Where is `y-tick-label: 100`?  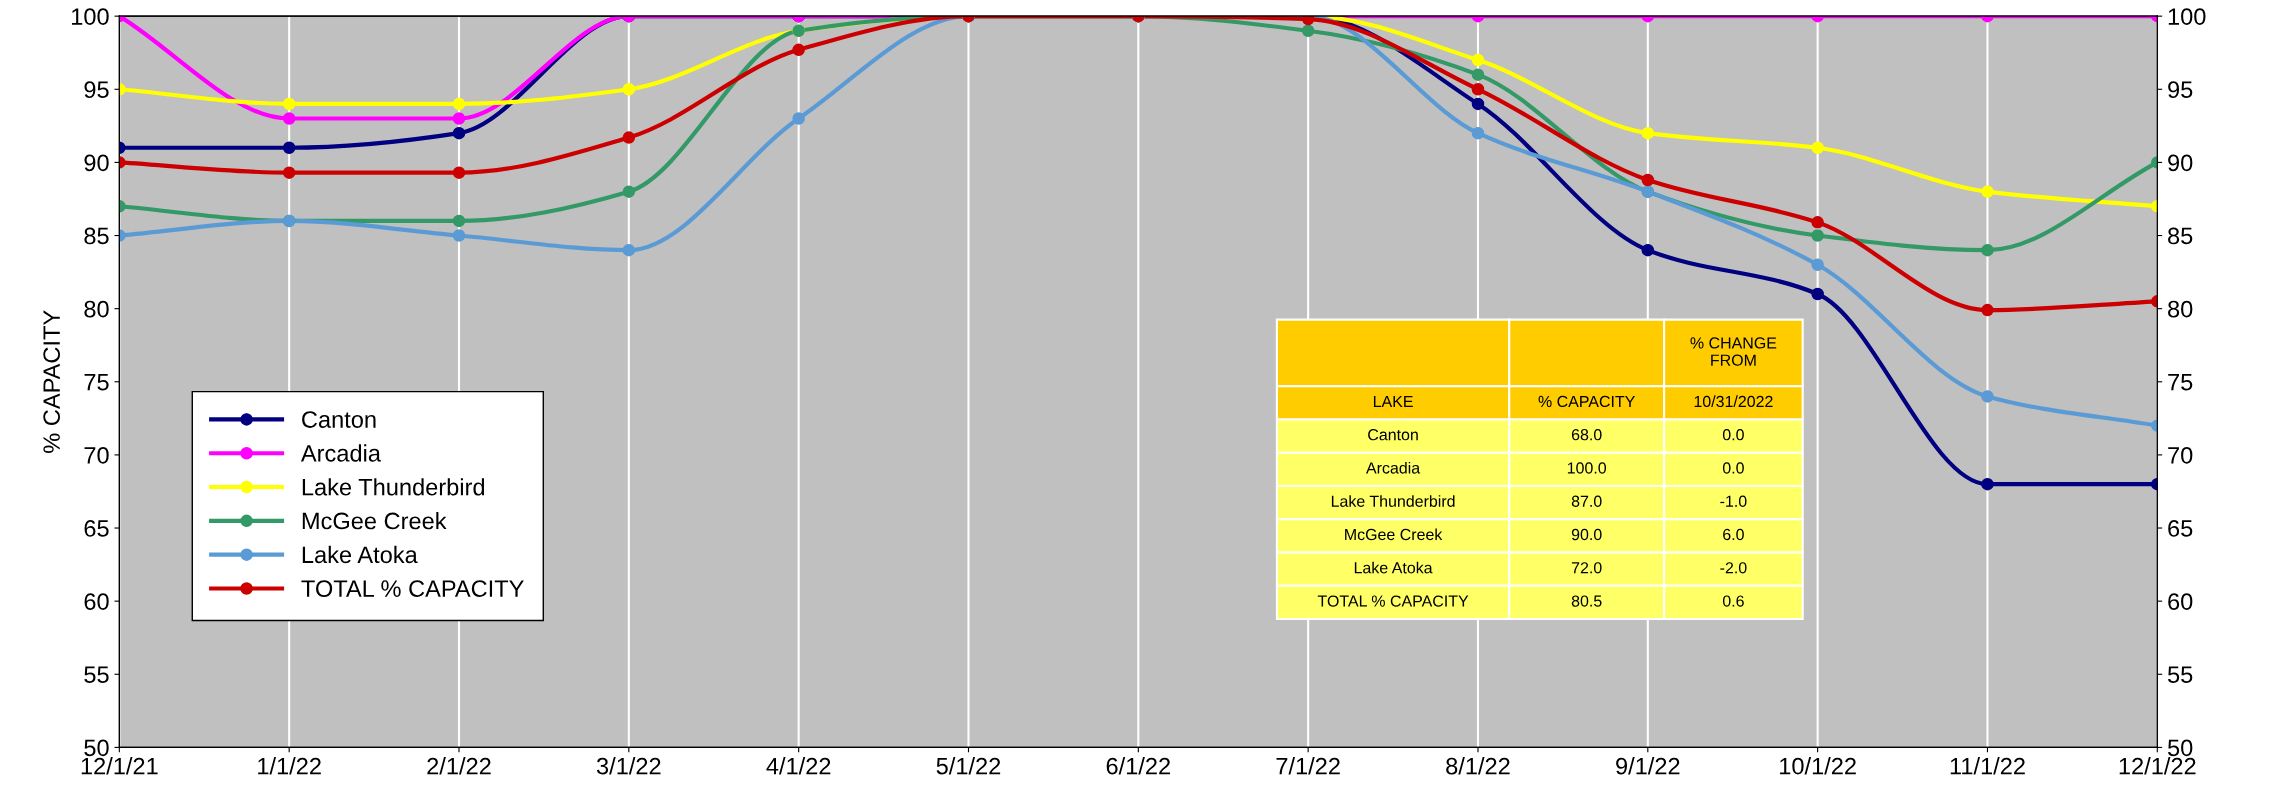
y-tick-label: 100 is located at coordinates (90, 16).